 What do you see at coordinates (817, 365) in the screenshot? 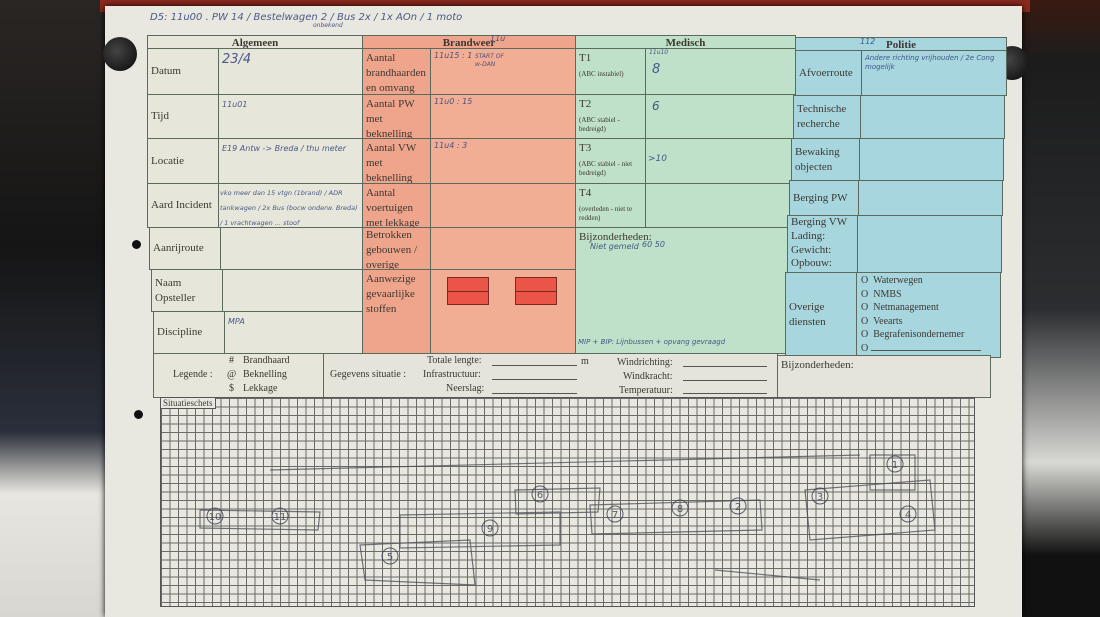
I see `situatie-bijzonderheden-label: Bijzonderheden:` at bounding box center [817, 365].